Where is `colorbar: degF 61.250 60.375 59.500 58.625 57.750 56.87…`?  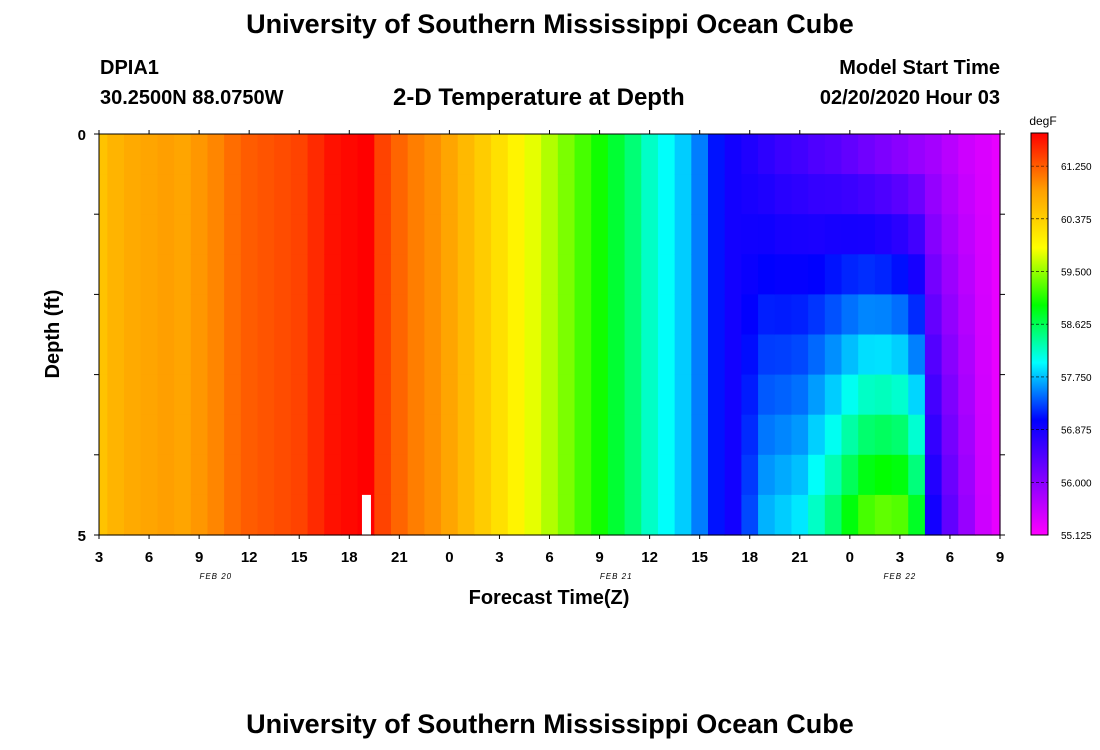 colorbar: degF 61.250 60.375 59.500 58.625 57.750 56.87… is located at coordinates (1060, 328).